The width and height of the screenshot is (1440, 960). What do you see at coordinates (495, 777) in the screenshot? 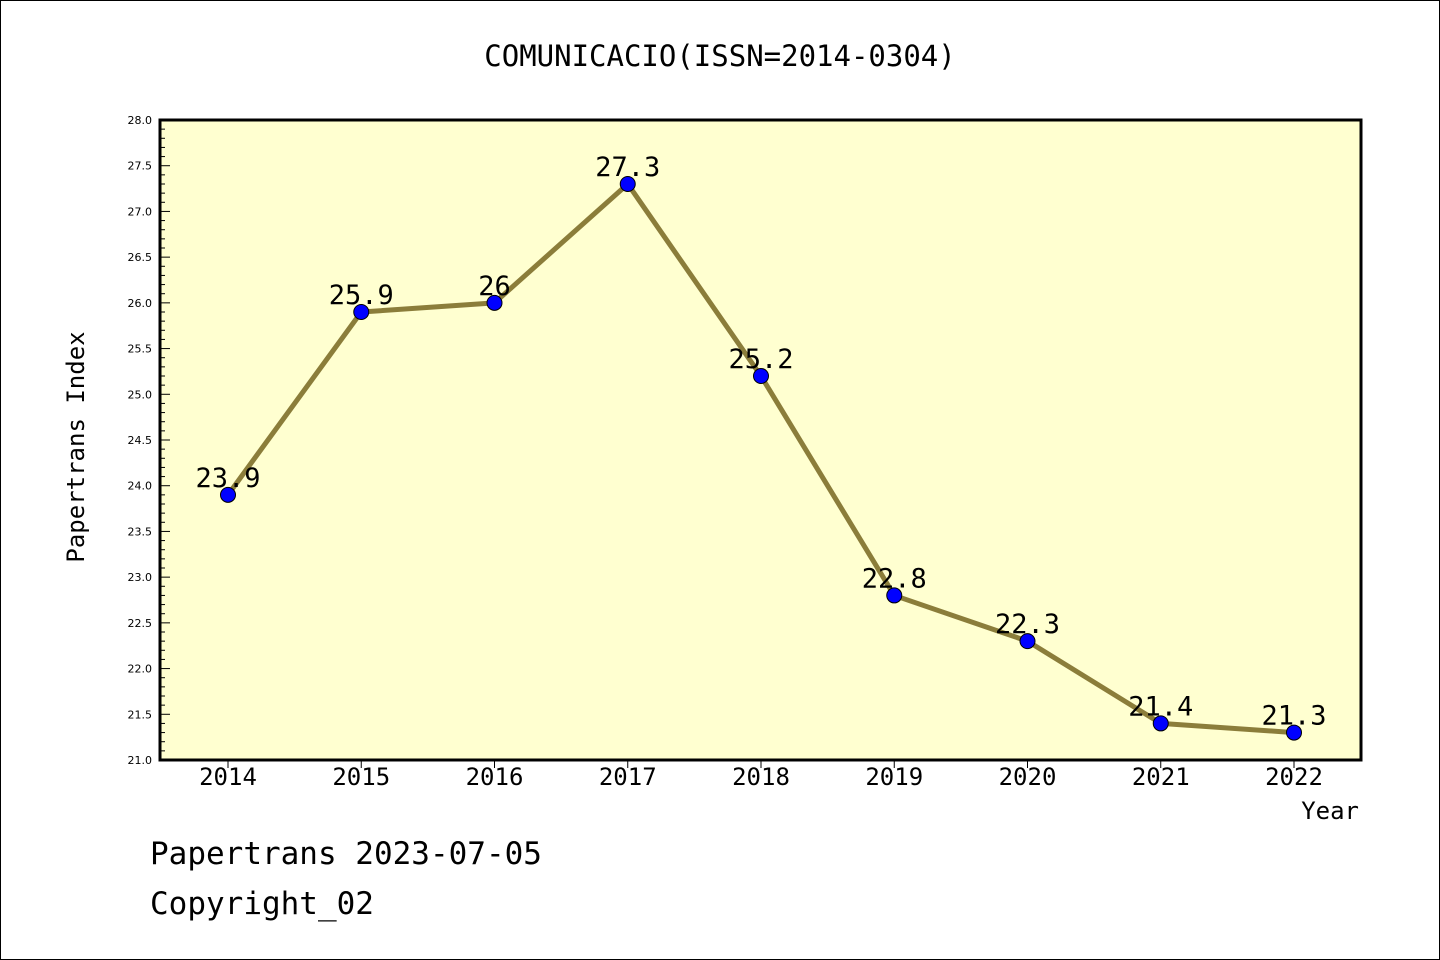
I see `x-tick-label: 2016` at bounding box center [495, 777].